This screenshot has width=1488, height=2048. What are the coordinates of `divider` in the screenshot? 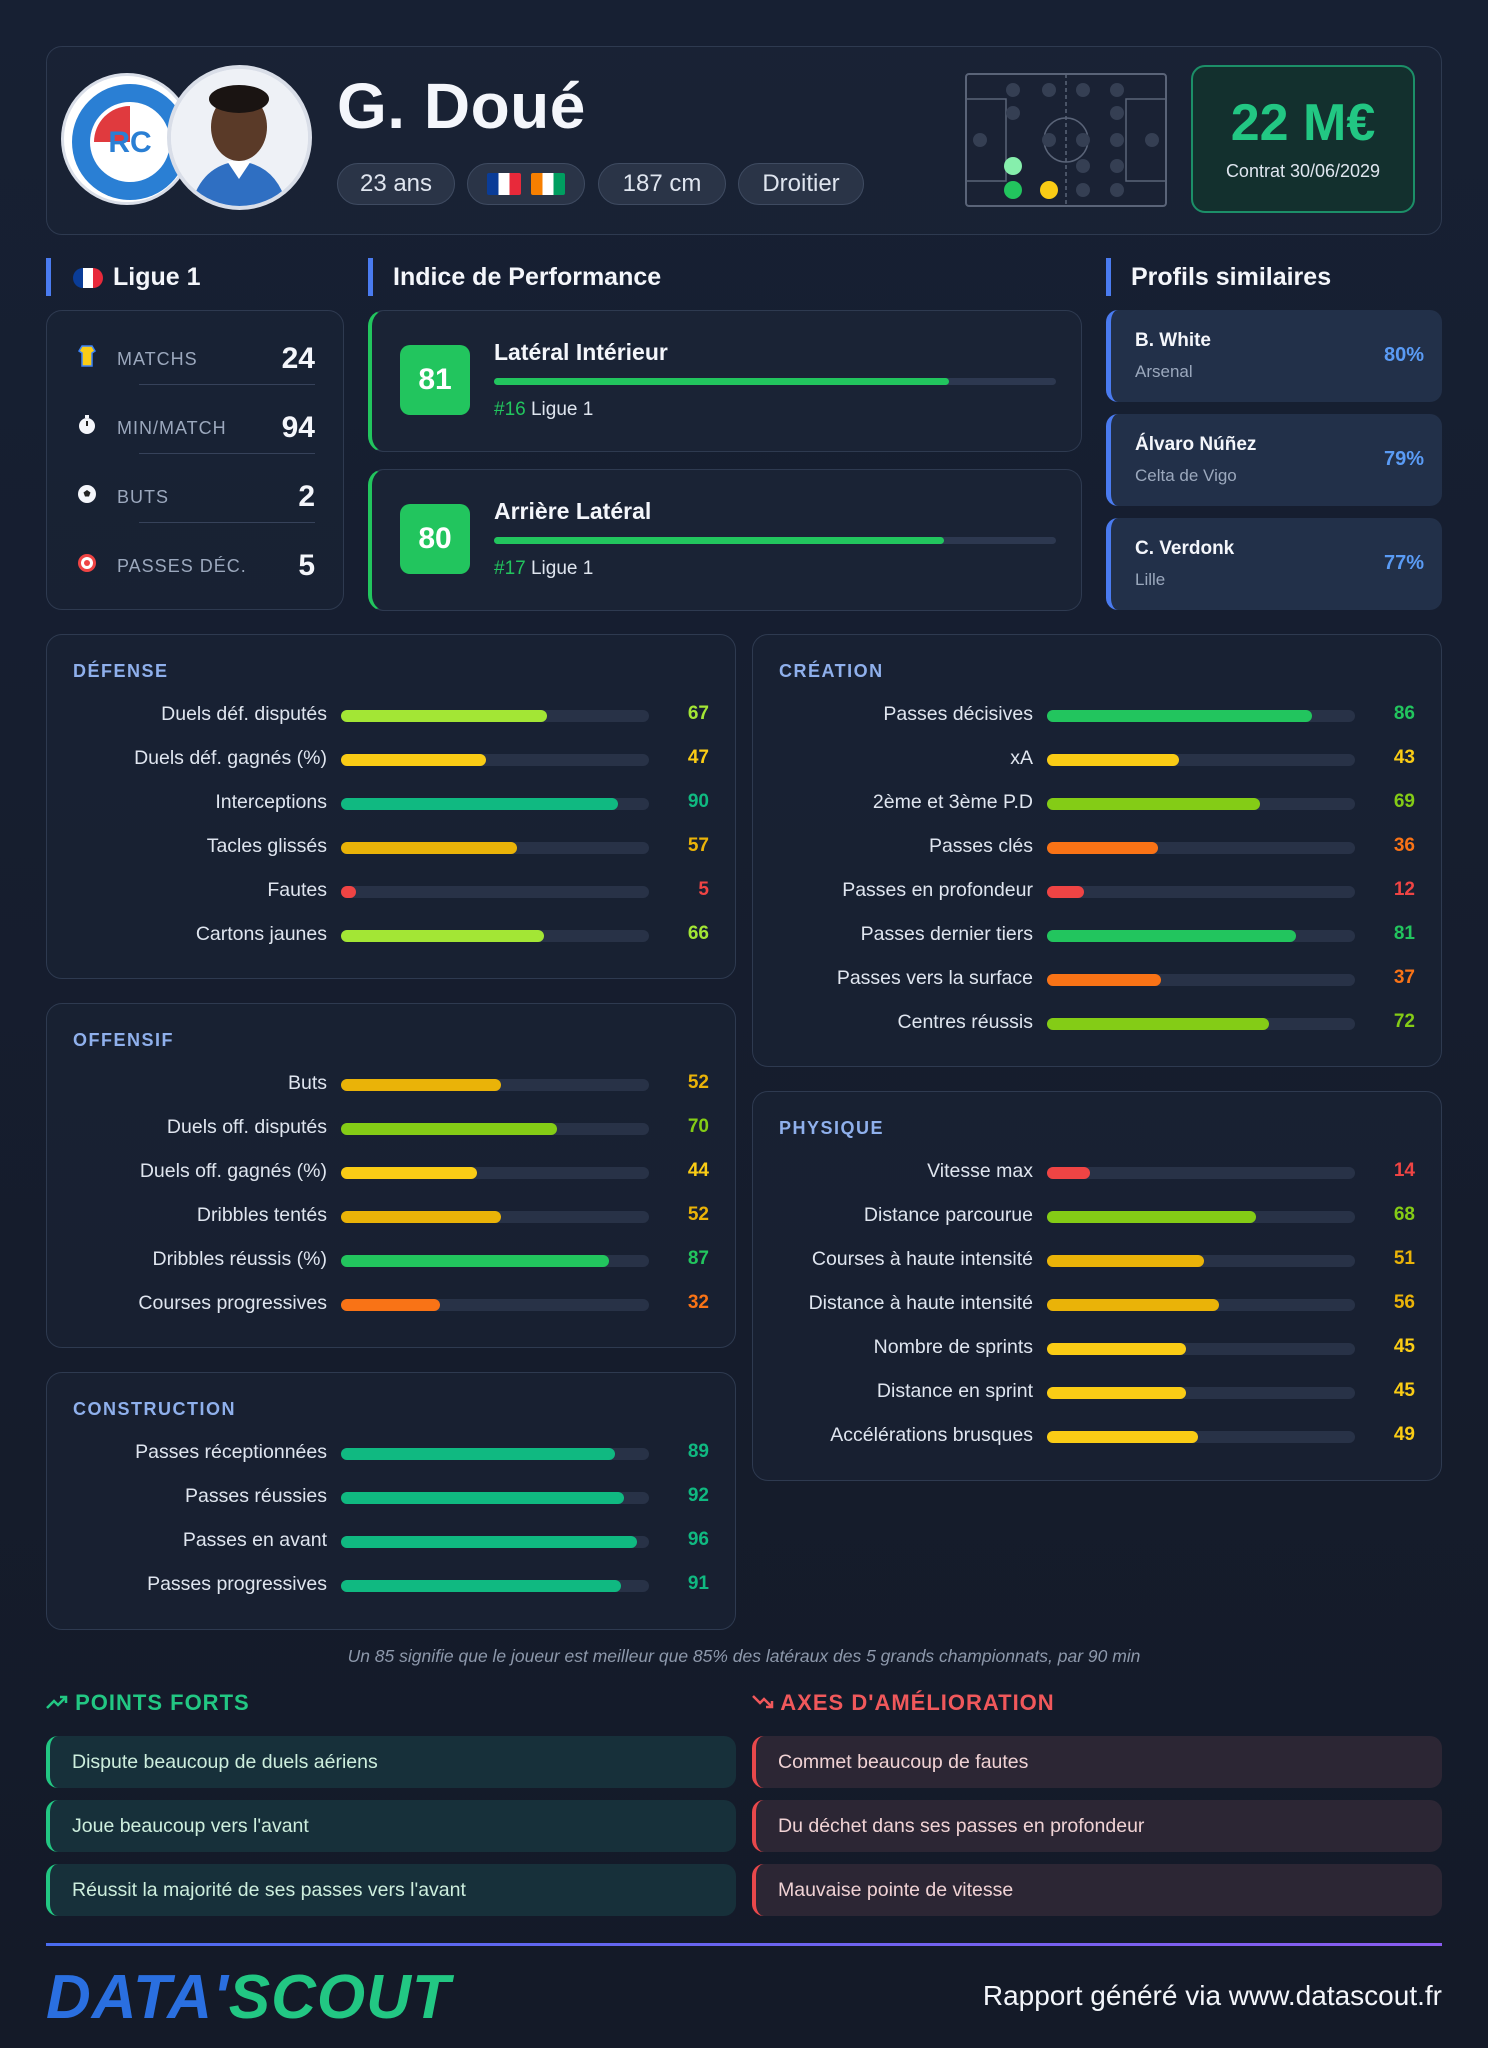 It's located at (227, 453).